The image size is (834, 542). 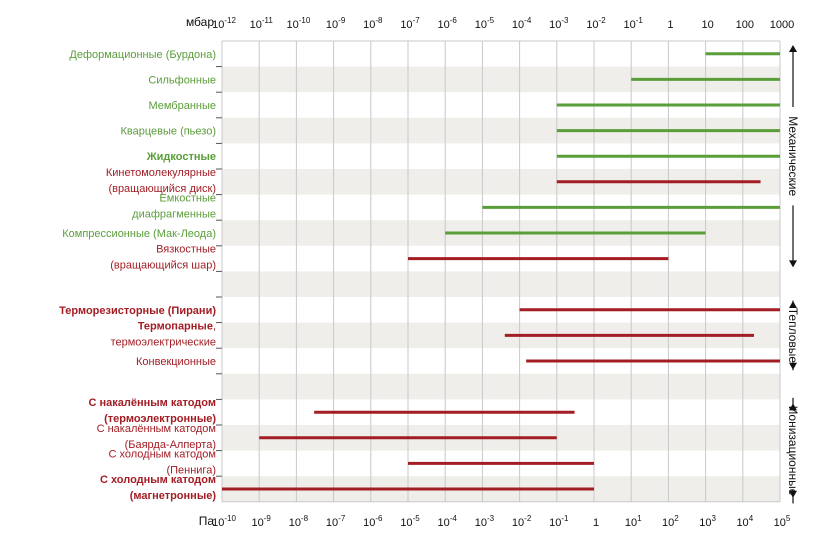 What do you see at coordinates (522, 521) in the screenshot?
I see `bottom-tick-label: 10⁻²` at bounding box center [522, 521].